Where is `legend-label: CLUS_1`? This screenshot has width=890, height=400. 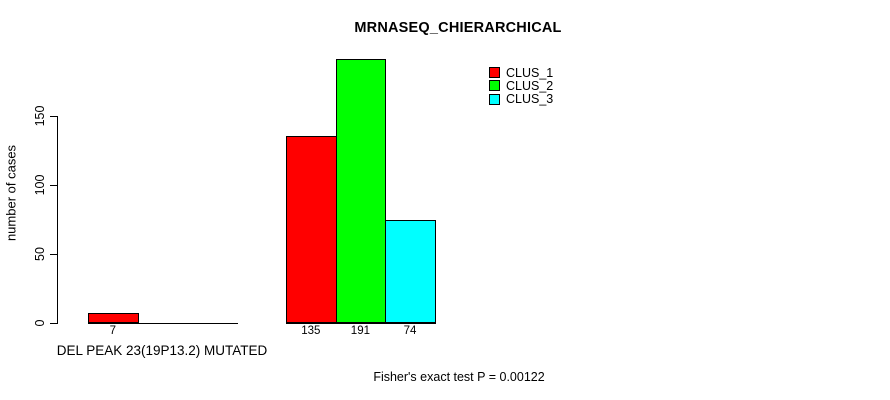
legend-label: CLUS_1 is located at coordinates (530, 72).